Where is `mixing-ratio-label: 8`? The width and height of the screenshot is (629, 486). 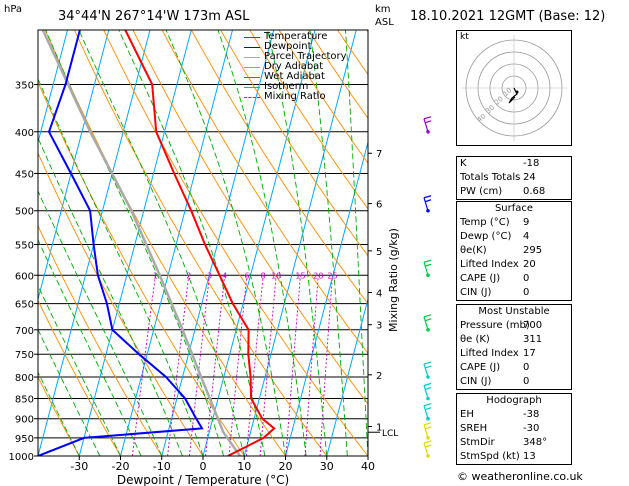
mixing-ratio-label: 8 is located at coordinates (263, 275).